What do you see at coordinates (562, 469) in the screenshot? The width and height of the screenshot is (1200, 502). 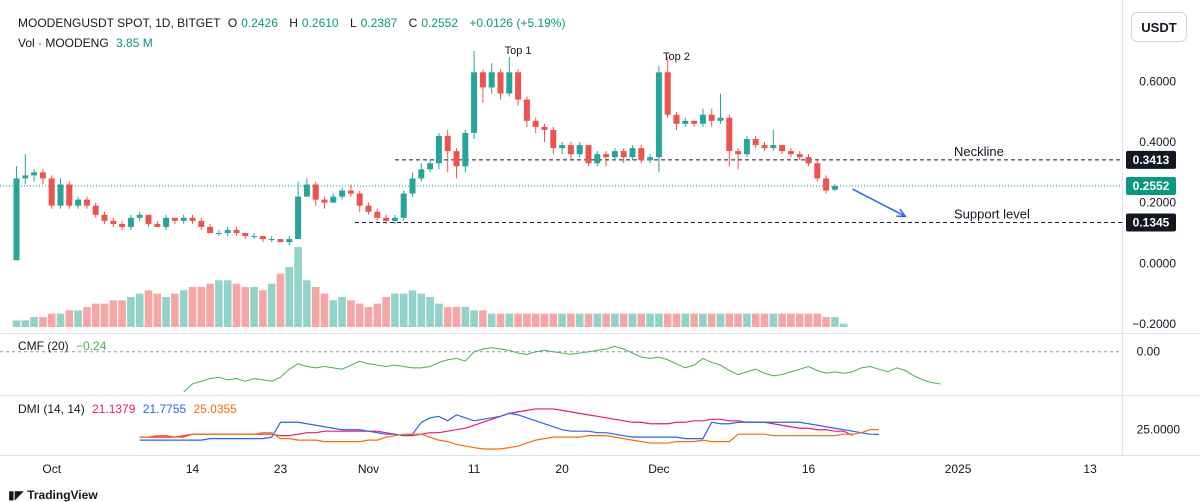 I see `x-axis-label: 20` at bounding box center [562, 469].